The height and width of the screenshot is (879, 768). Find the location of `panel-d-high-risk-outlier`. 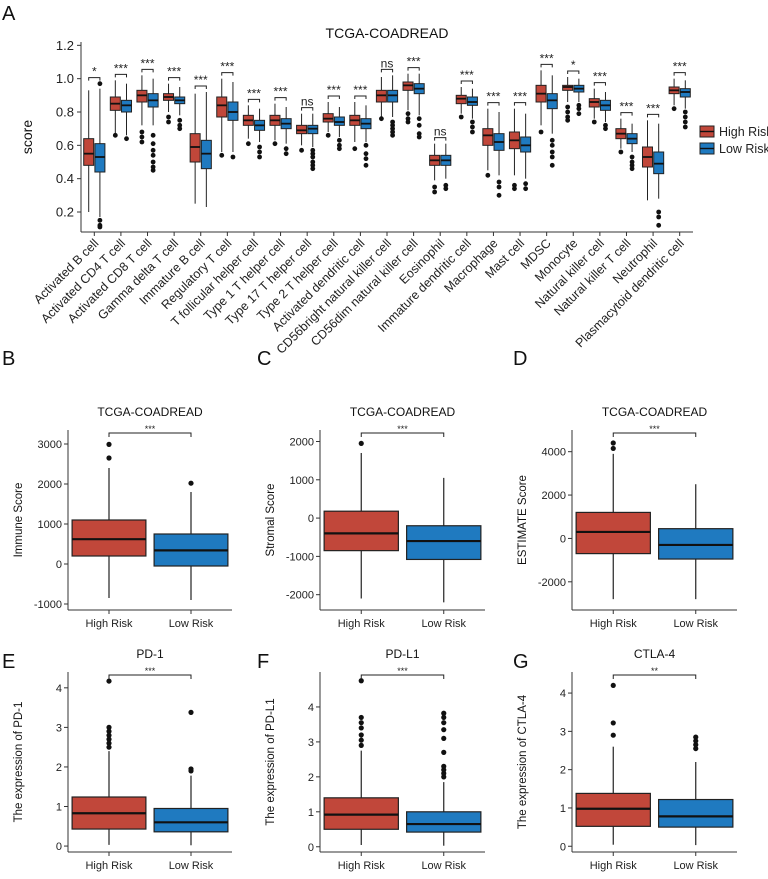

panel-d-high-risk-outlier is located at coordinates (613, 443).